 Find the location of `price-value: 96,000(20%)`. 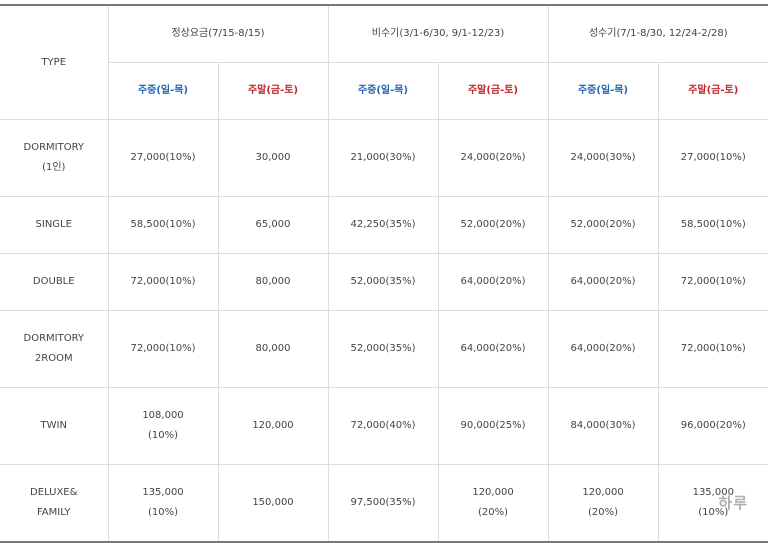

price-value: 96,000(20%) is located at coordinates (713, 425).